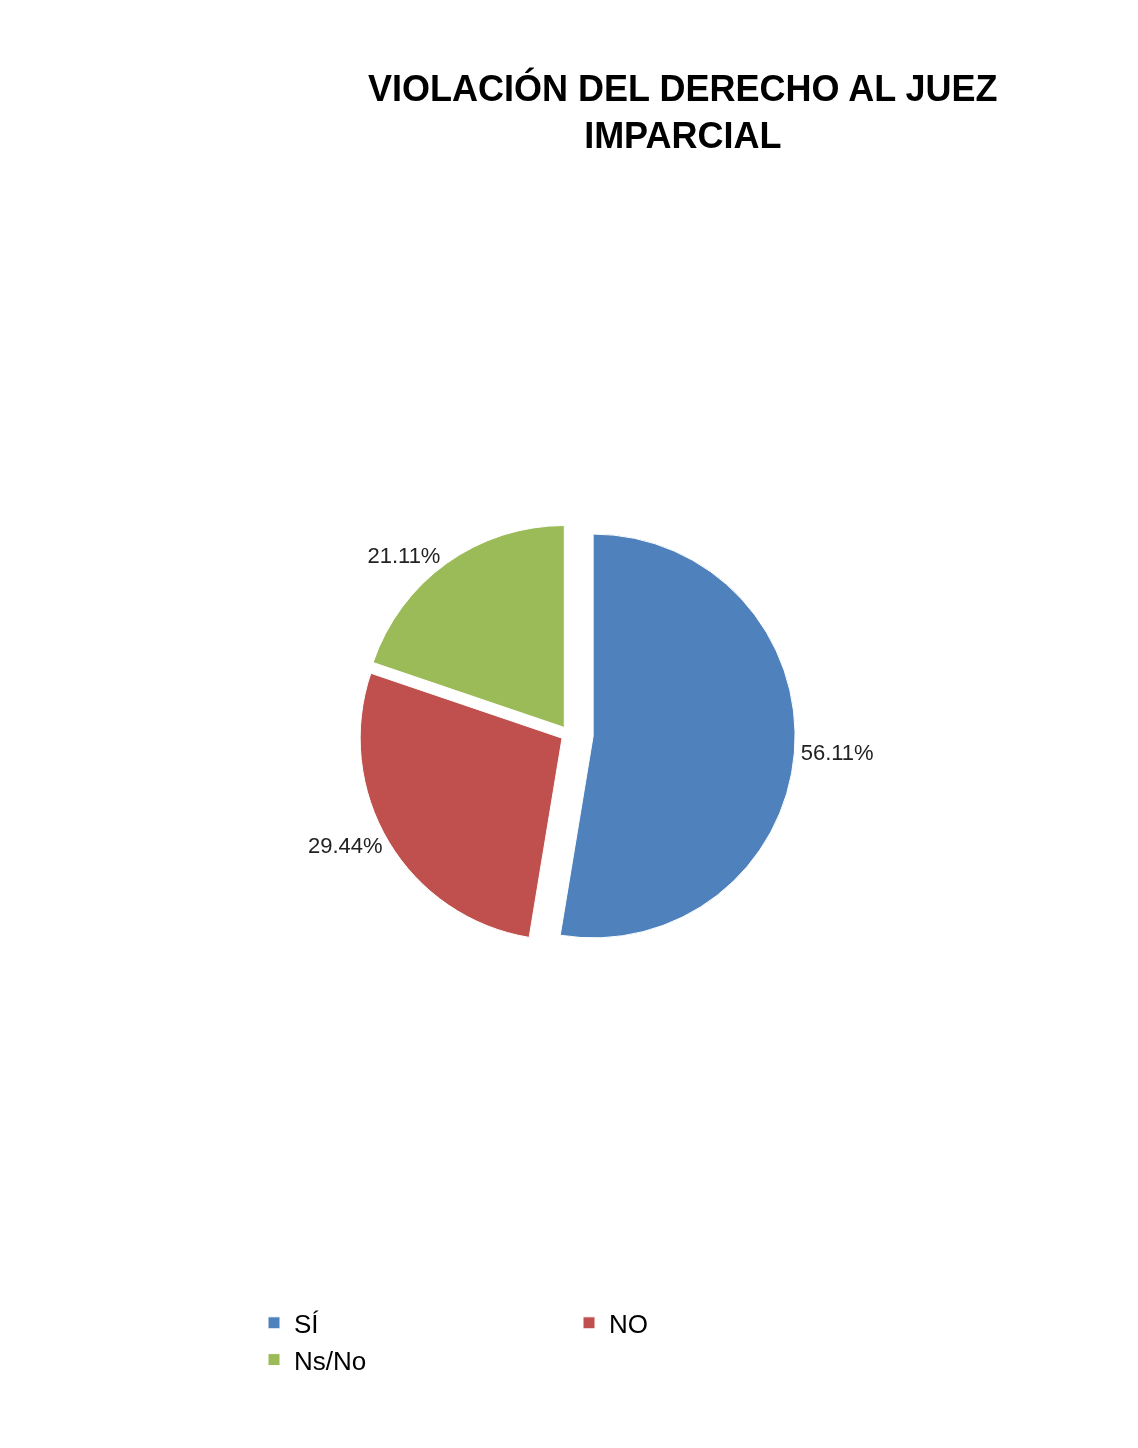 Image resolution: width=1138 pixels, height=1448 pixels. Describe the element at coordinates (683, 112) in the screenshot. I see `chart-title: VIOLACIÓN DEL DERECHO AL JUEZ IMPARCIAL` at that location.